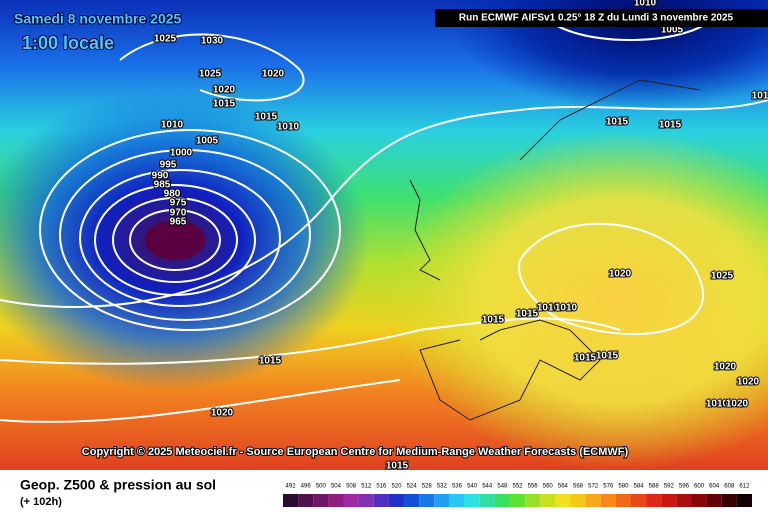 The width and height of the screenshot is (768, 512). Describe the element at coordinates (654, 487) in the screenshot. I see `colorbar-label: 588` at that location.